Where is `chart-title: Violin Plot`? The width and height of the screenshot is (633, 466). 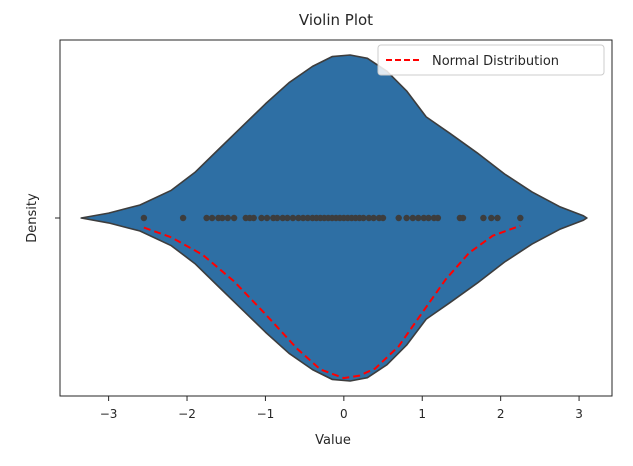 chart-title: Violin Plot is located at coordinates (336, 20).